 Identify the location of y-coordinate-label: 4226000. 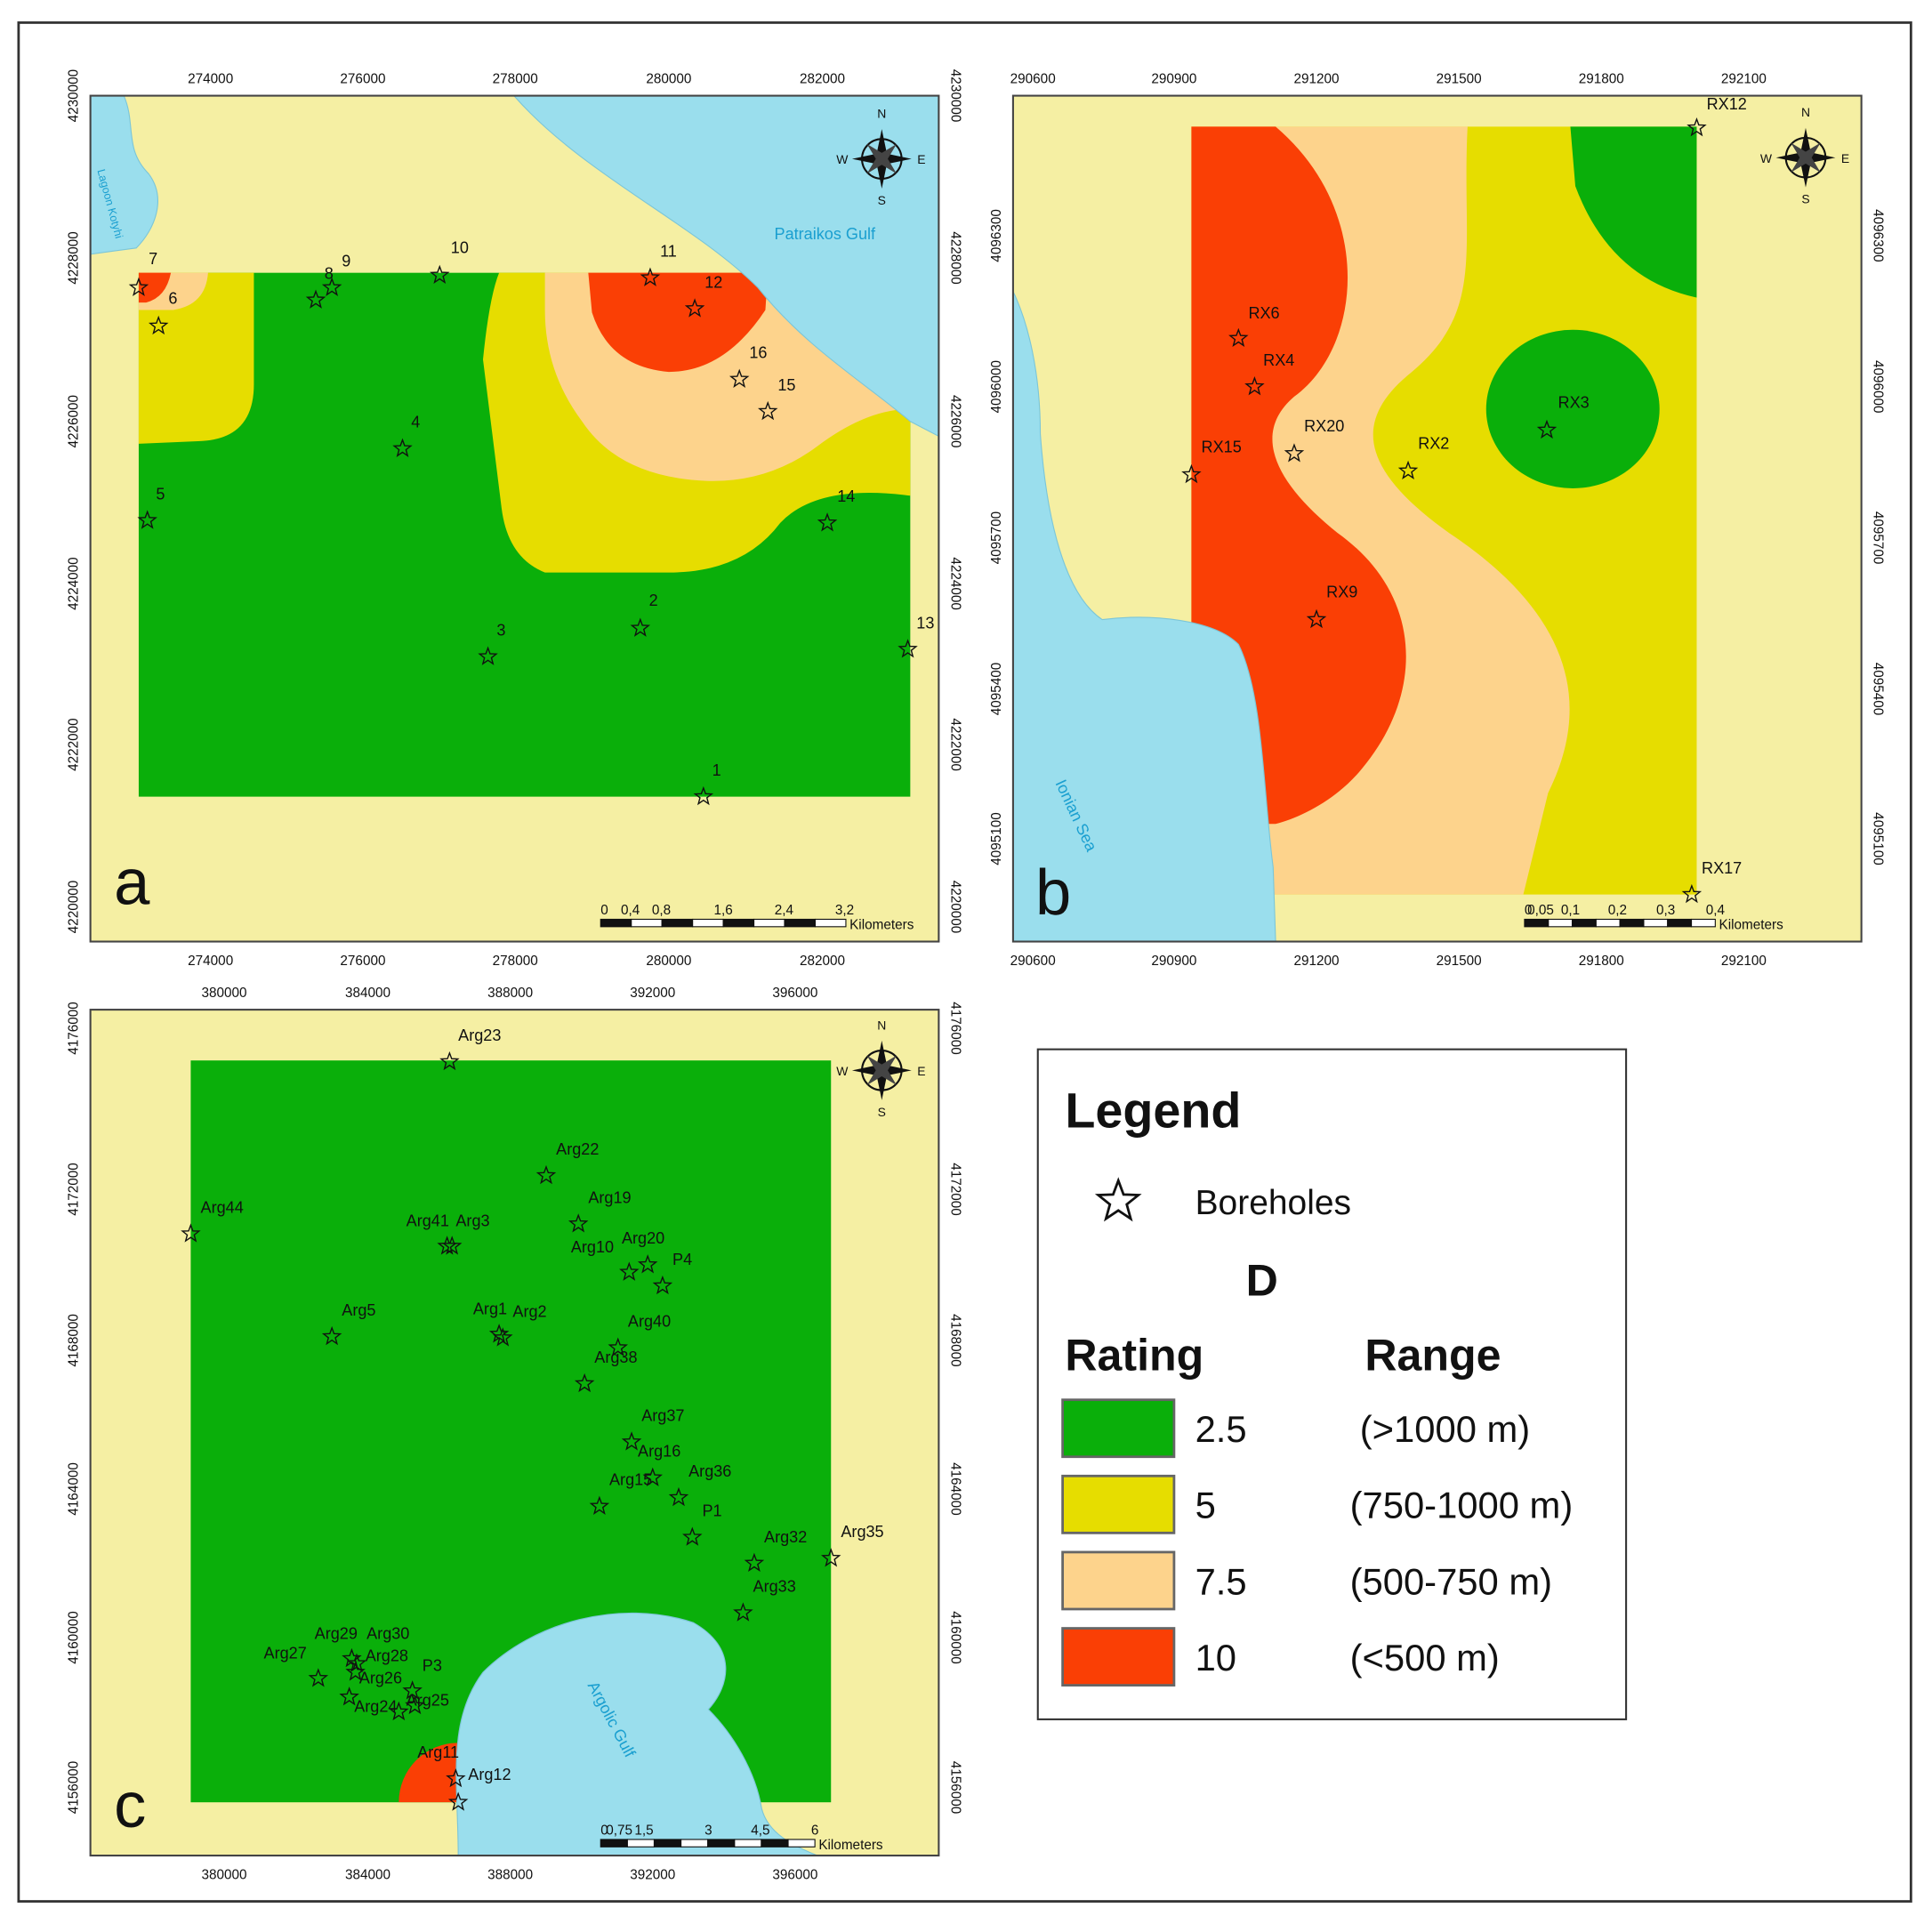
(954, 421).